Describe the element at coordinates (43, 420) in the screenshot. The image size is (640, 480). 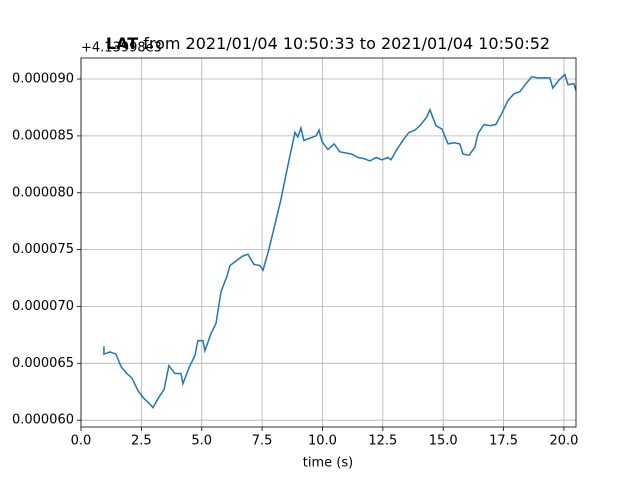
I see `y-tick-label: 0.000060` at that location.